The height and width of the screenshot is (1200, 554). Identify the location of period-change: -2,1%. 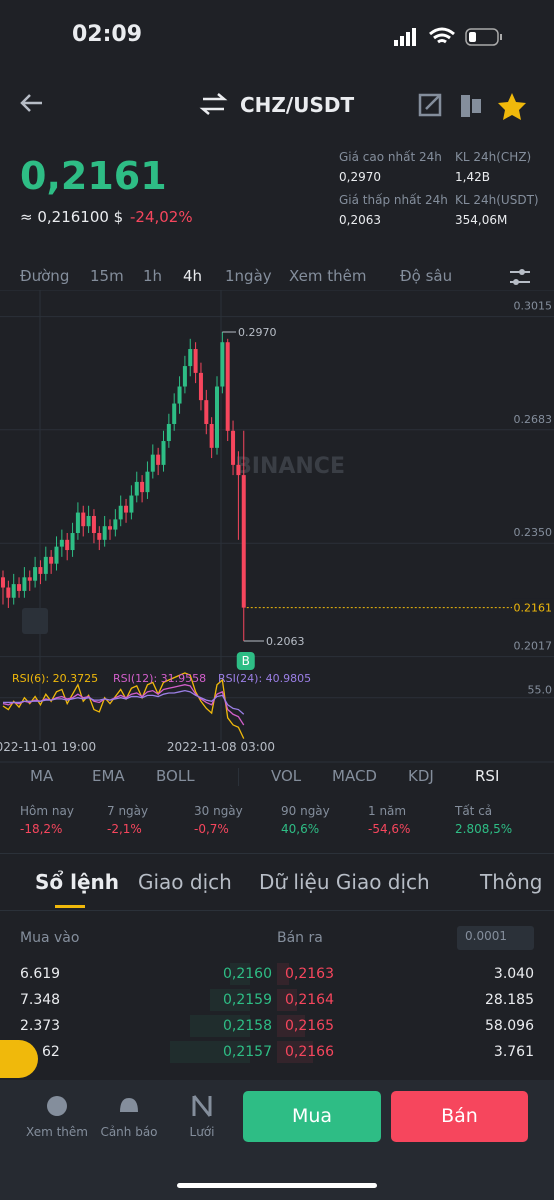
(124, 829).